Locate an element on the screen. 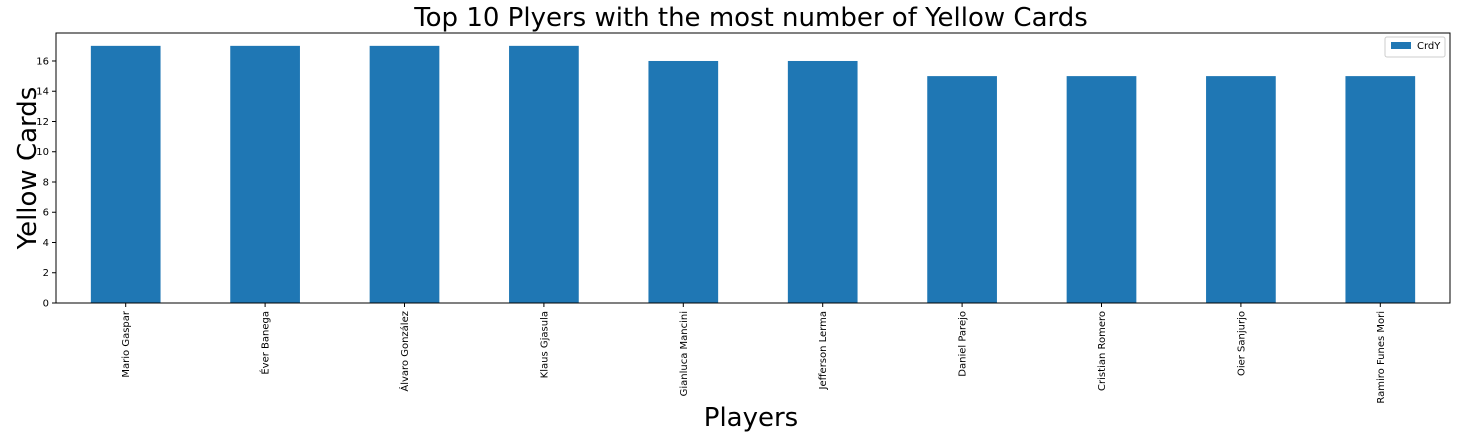 The width and height of the screenshot is (1457, 438). y-axis-ticks: 0 2 4 6 8 10 12 14 16 is located at coordinates (46, 183).